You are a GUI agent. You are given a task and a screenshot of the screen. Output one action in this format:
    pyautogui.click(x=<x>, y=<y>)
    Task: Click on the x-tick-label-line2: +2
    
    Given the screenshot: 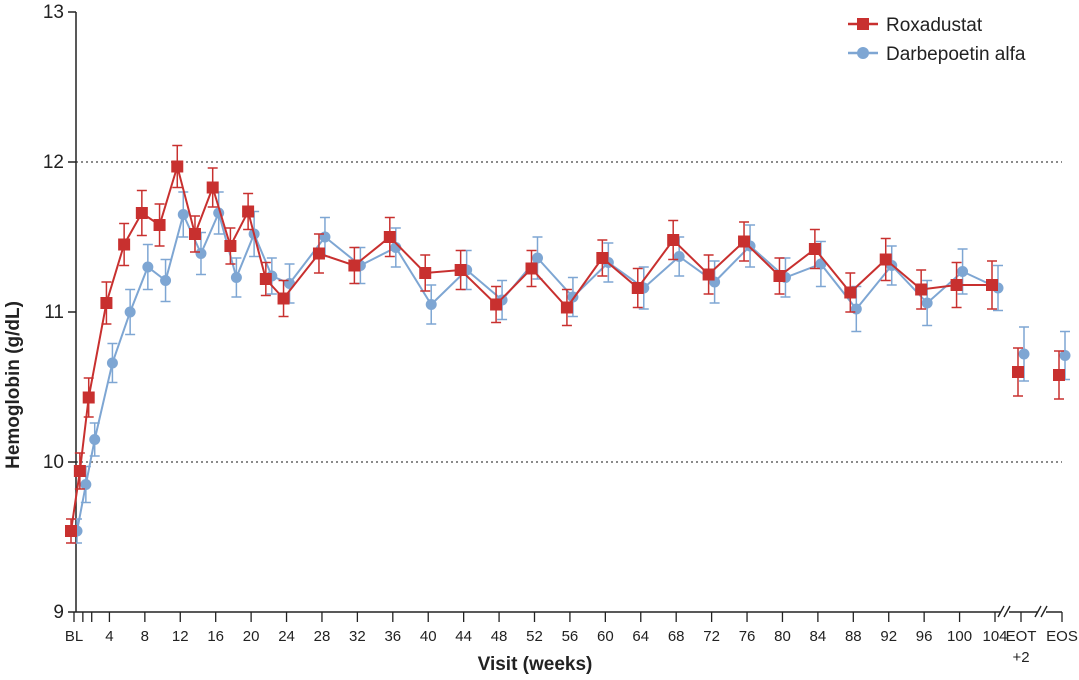 What is the action you would take?
    pyautogui.click(x=1020, y=657)
    